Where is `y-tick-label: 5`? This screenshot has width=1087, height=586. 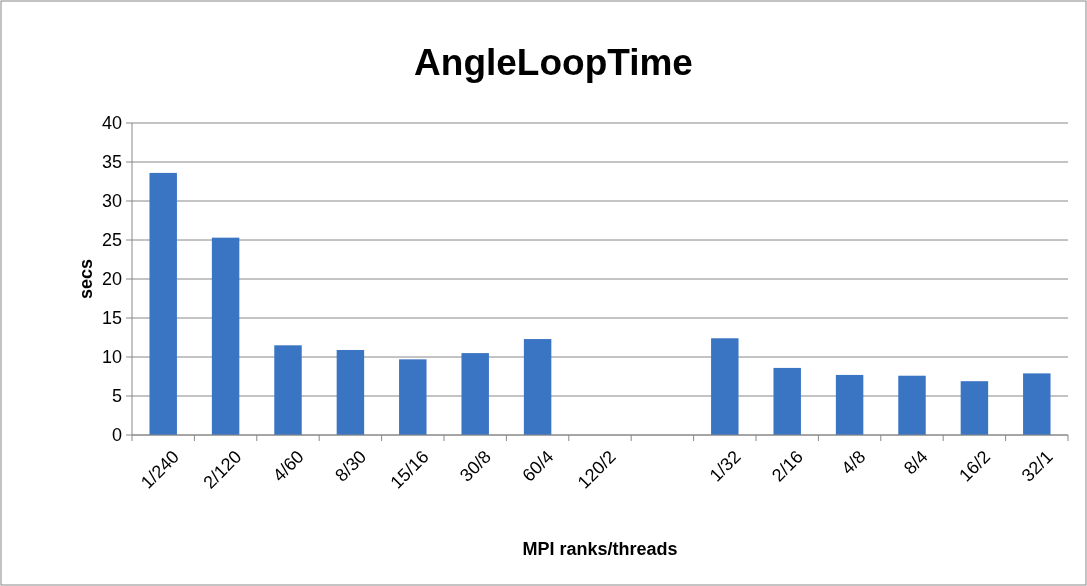
y-tick-label: 5 is located at coordinates (116, 396).